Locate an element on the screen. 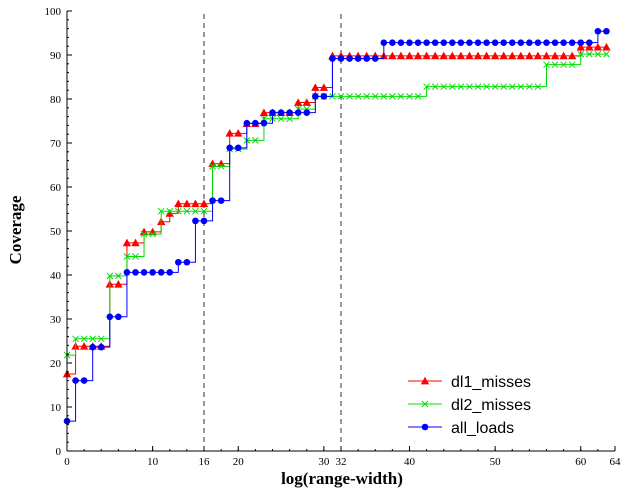 The height and width of the screenshot is (491, 621). y-tick-label: 0 is located at coordinates (59, 452).